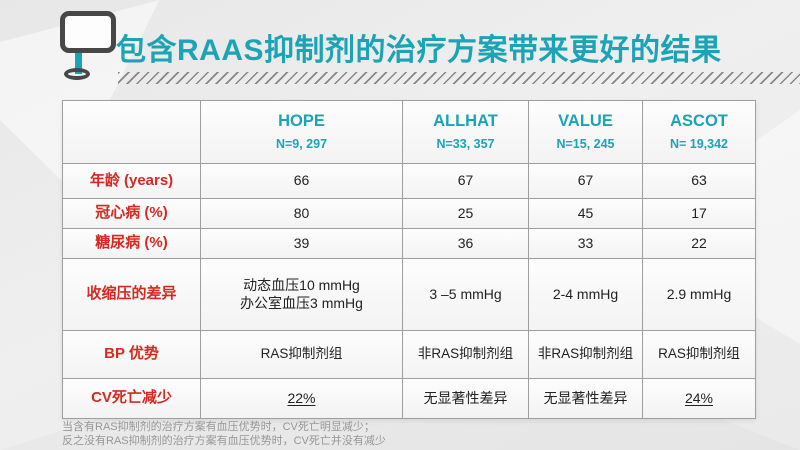  Describe the element at coordinates (132, 295) in the screenshot. I see `row-label-sbp-difference: 收缩压的差异` at that location.